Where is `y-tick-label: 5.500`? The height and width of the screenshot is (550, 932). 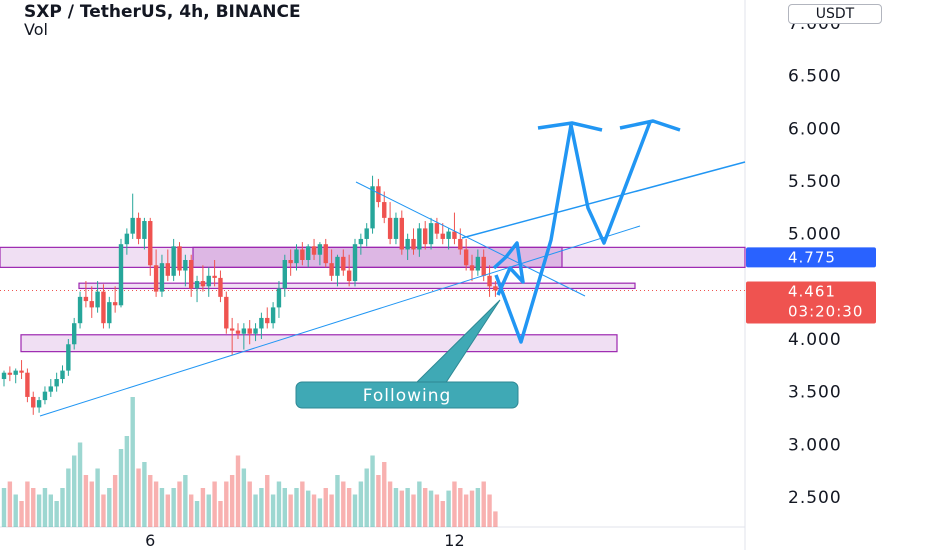 y-tick-label: 5.500 is located at coordinates (815, 182).